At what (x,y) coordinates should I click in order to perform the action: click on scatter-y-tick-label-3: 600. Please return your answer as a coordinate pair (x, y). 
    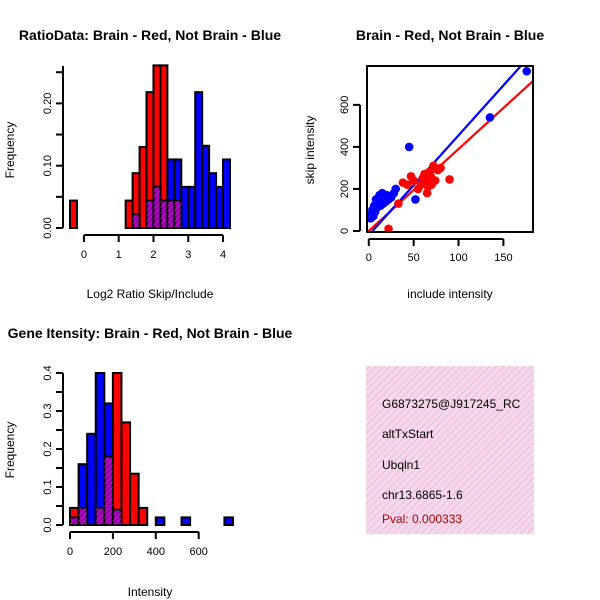
    Looking at the image, I should click on (345, 105).